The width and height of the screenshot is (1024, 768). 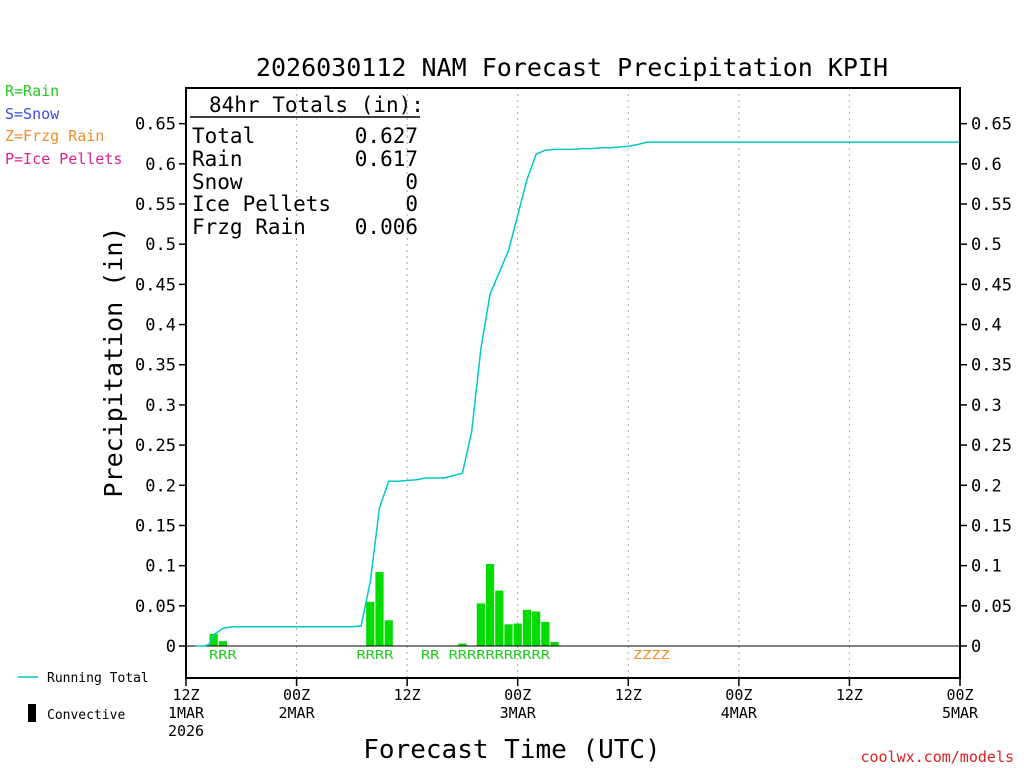 What do you see at coordinates (499, 618) in the screenshot?
I see `precip-bar-34h` at bounding box center [499, 618].